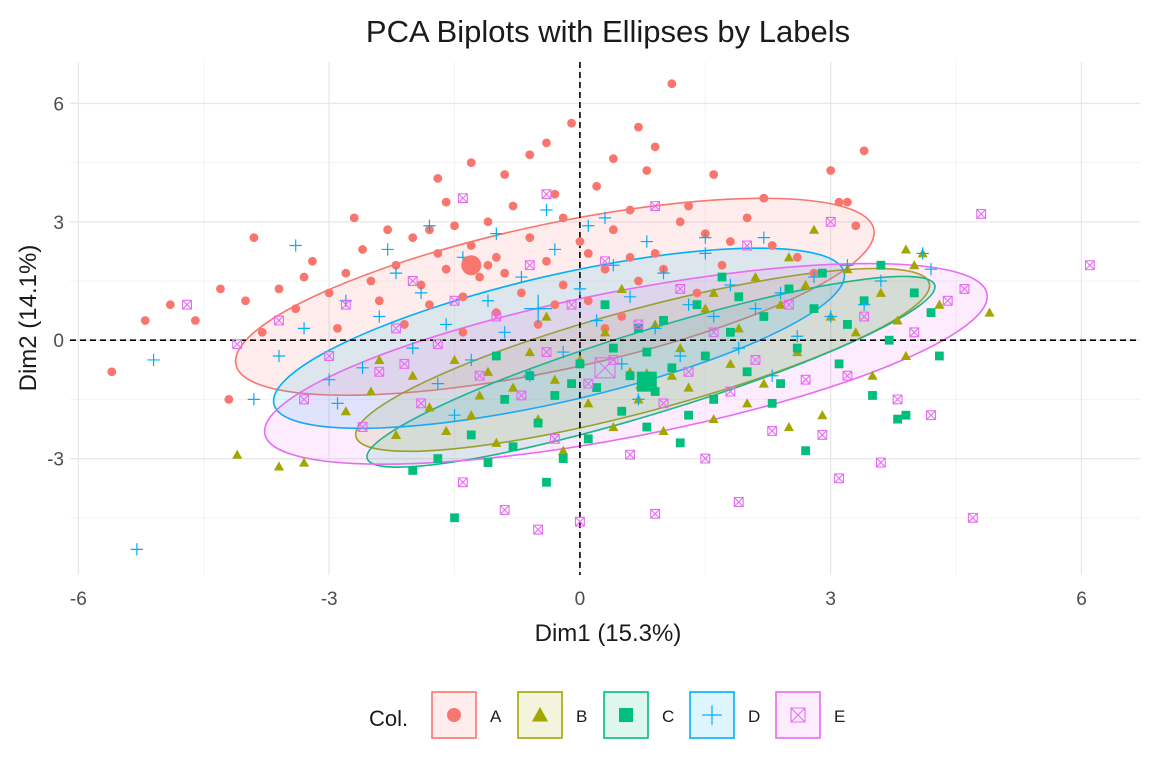 This screenshot has width=1152, height=768. Describe the element at coordinates (55, 460) in the screenshot. I see `y-tick-label: -3` at that location.